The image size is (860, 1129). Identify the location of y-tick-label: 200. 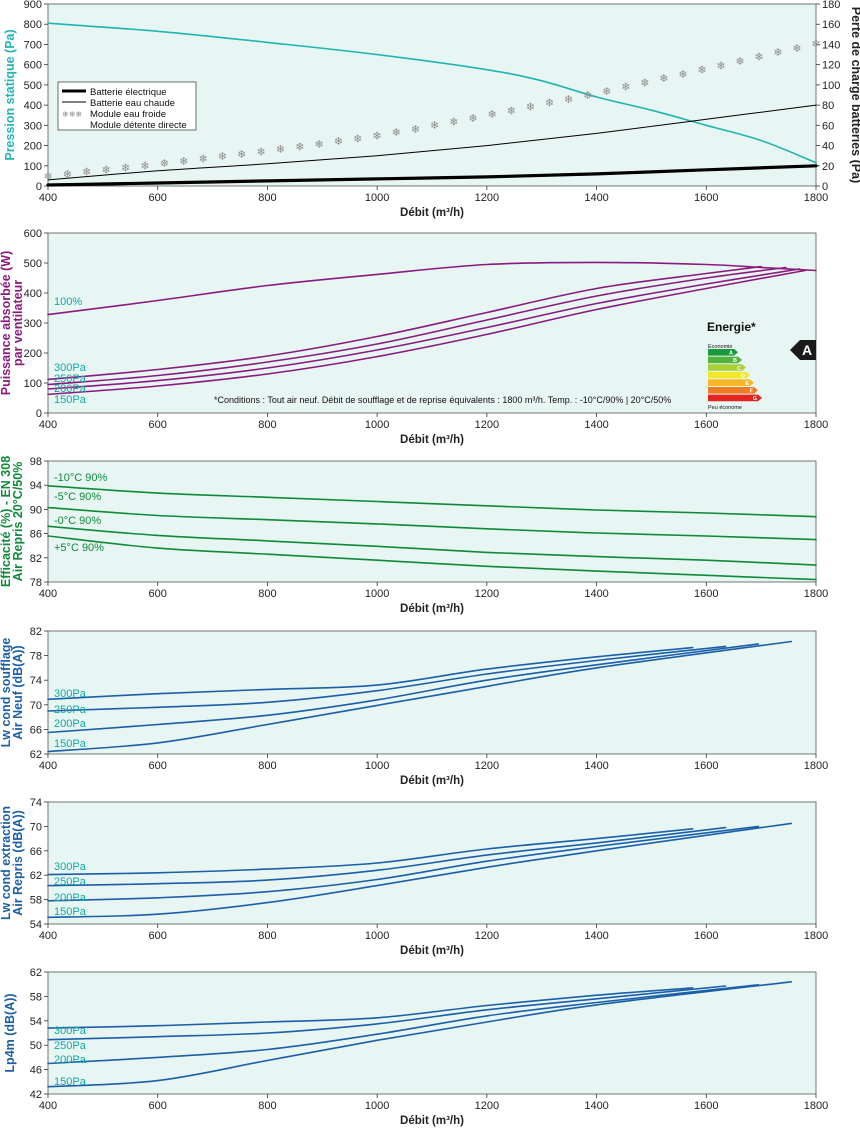
(33, 147).